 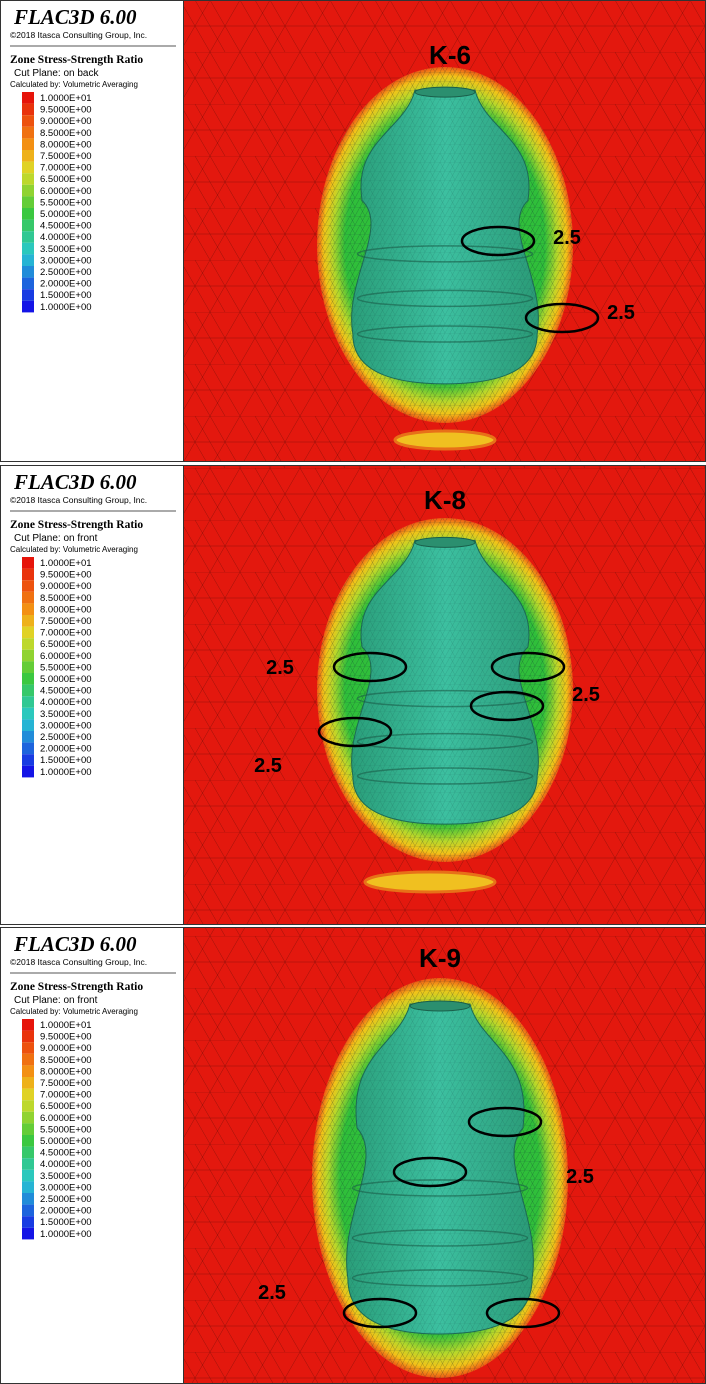 I want to click on floor-zone, so click(x=445, y=440).